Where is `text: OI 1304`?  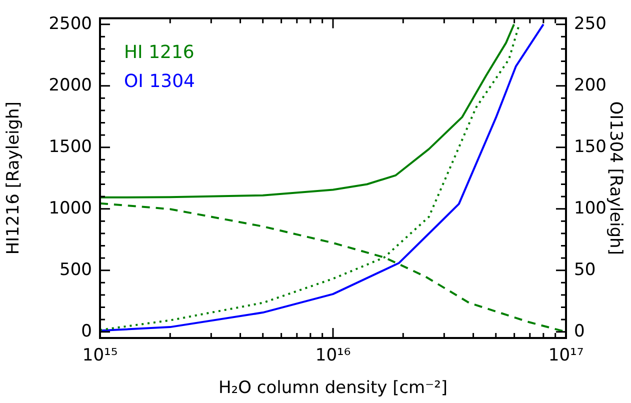
text: OI 1304 is located at coordinates (160, 81).